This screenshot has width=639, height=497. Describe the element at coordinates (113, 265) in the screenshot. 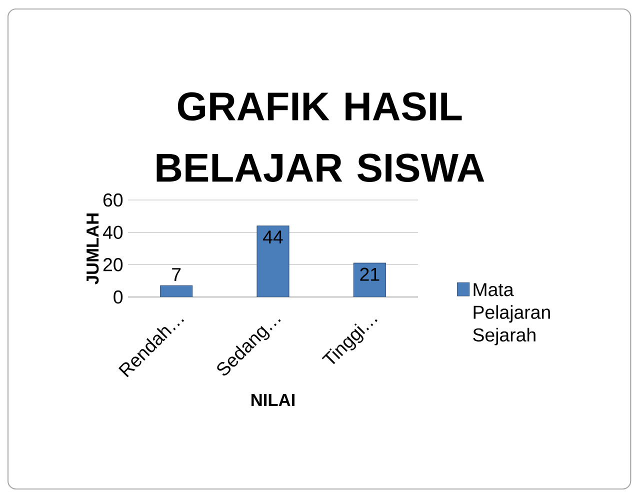

I see `y-tick-label: 20` at that location.